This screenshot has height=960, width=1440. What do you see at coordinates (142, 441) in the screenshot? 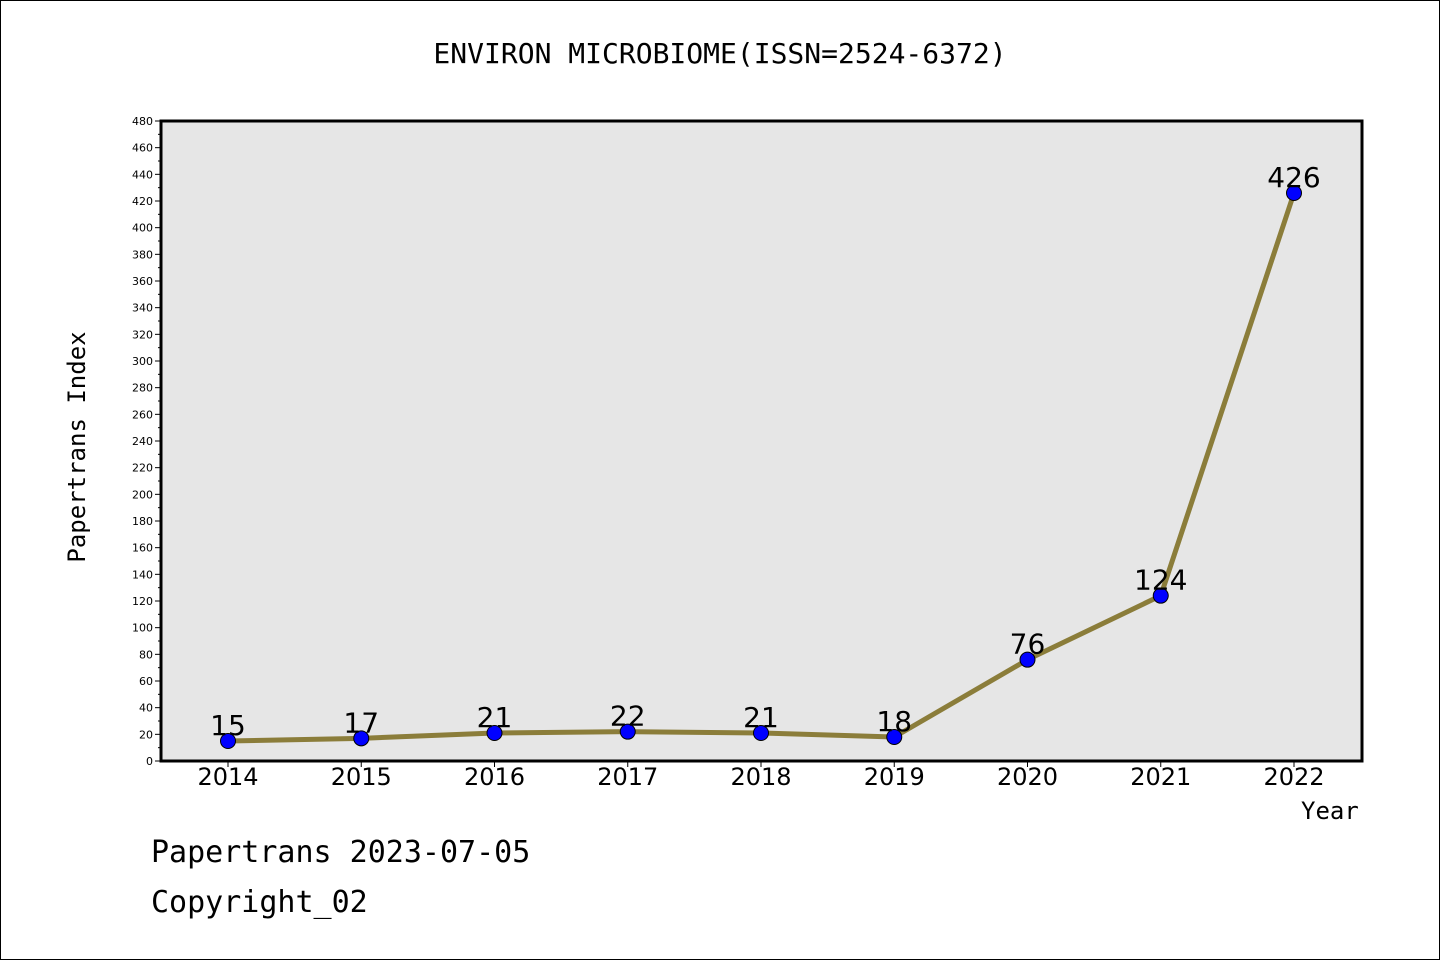
I see `y-tick-label: 240` at bounding box center [142, 441].